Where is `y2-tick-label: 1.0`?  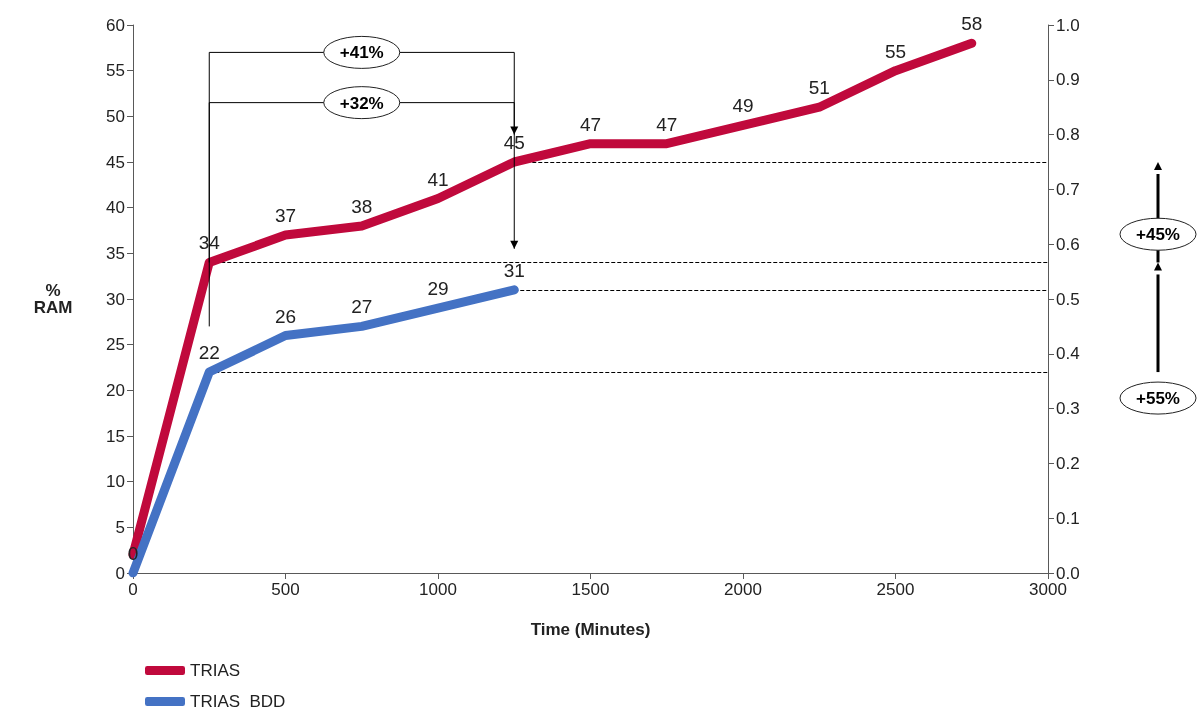 y2-tick-label: 1.0 is located at coordinates (1068, 25).